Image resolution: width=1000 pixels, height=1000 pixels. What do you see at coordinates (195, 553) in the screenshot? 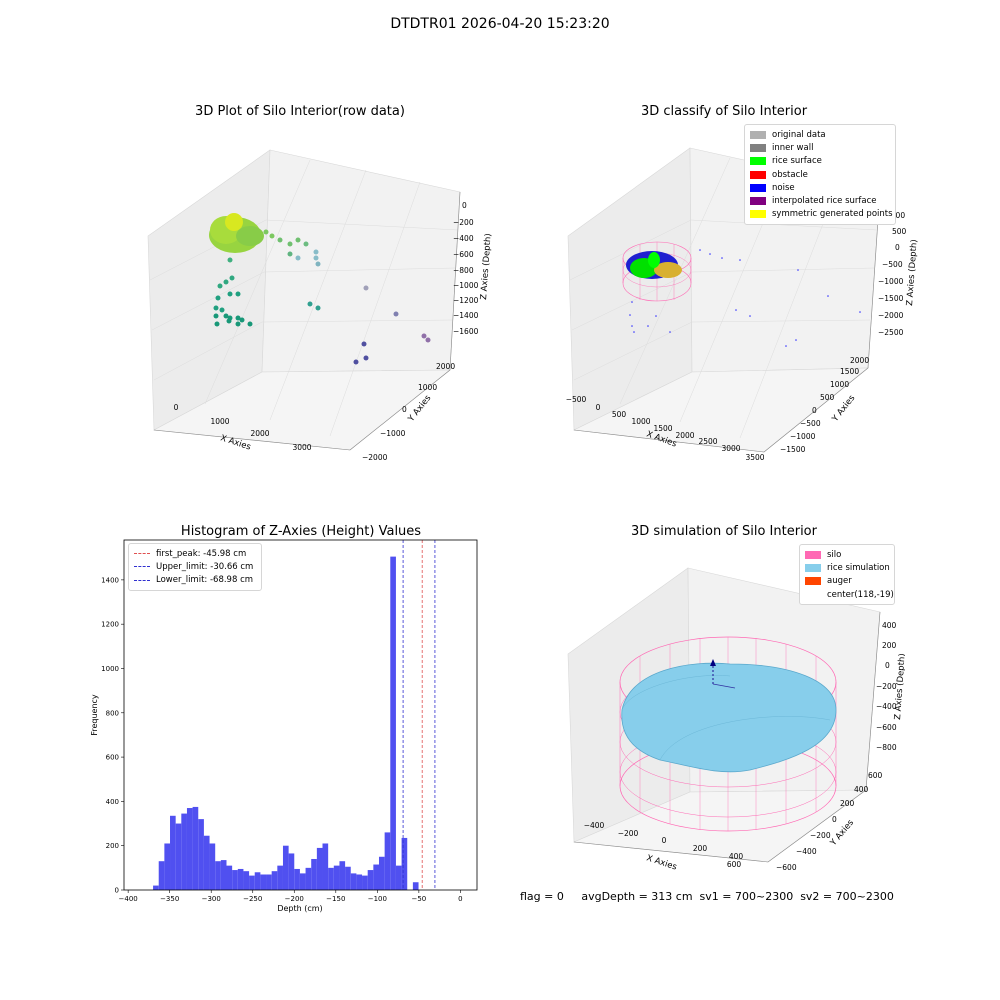
I see `legend-item: first_peak: -45.98 cm` at bounding box center [195, 553].